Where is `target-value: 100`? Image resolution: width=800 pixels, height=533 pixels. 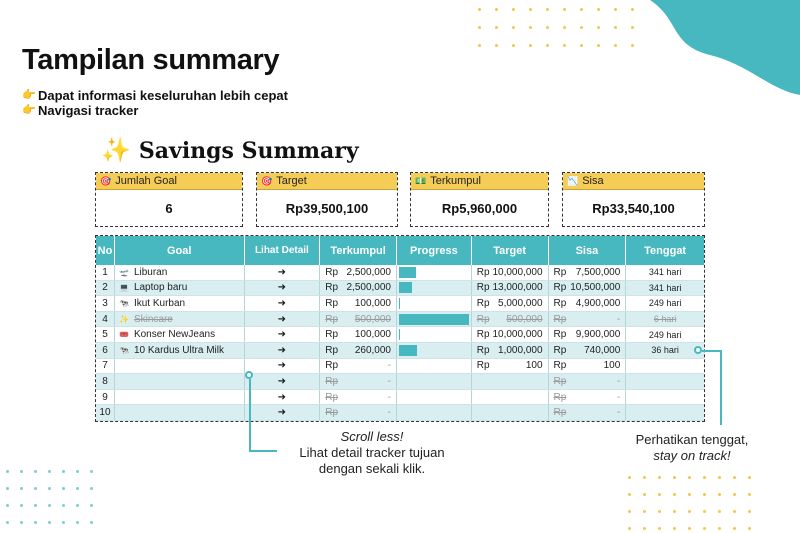
target-value: 100 is located at coordinates (534, 366).